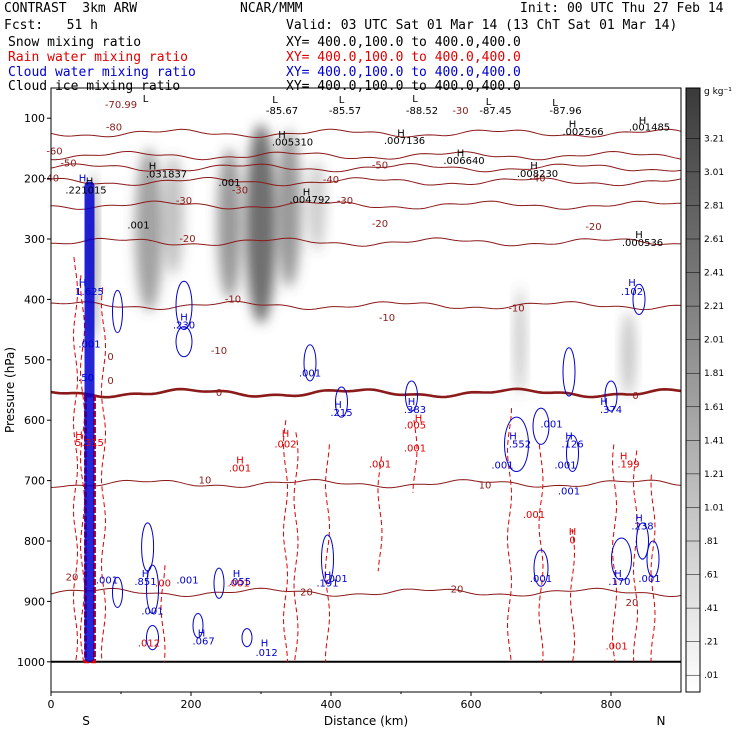 This screenshot has width=740, height=740. What do you see at coordinates (282, 111) in the screenshot?
I see `snow-label: -85.67` at bounding box center [282, 111].